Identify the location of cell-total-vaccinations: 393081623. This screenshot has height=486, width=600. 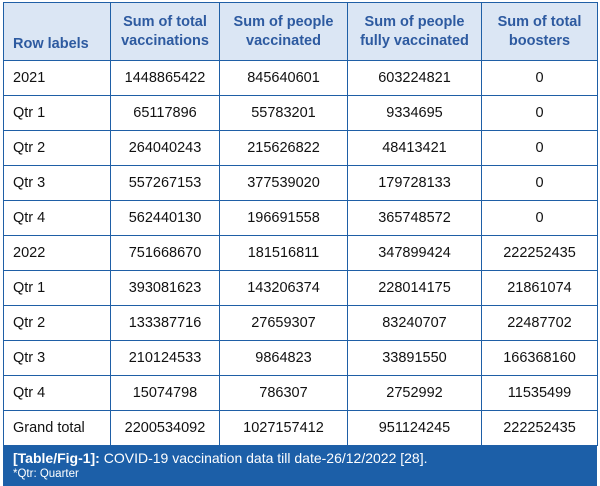
(165, 288).